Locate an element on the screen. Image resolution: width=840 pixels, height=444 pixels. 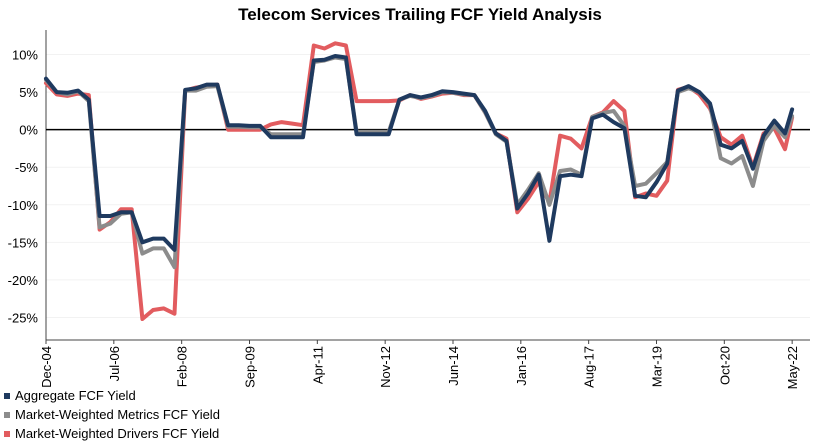
y-tick-label: 5% is located at coordinates (28, 92).